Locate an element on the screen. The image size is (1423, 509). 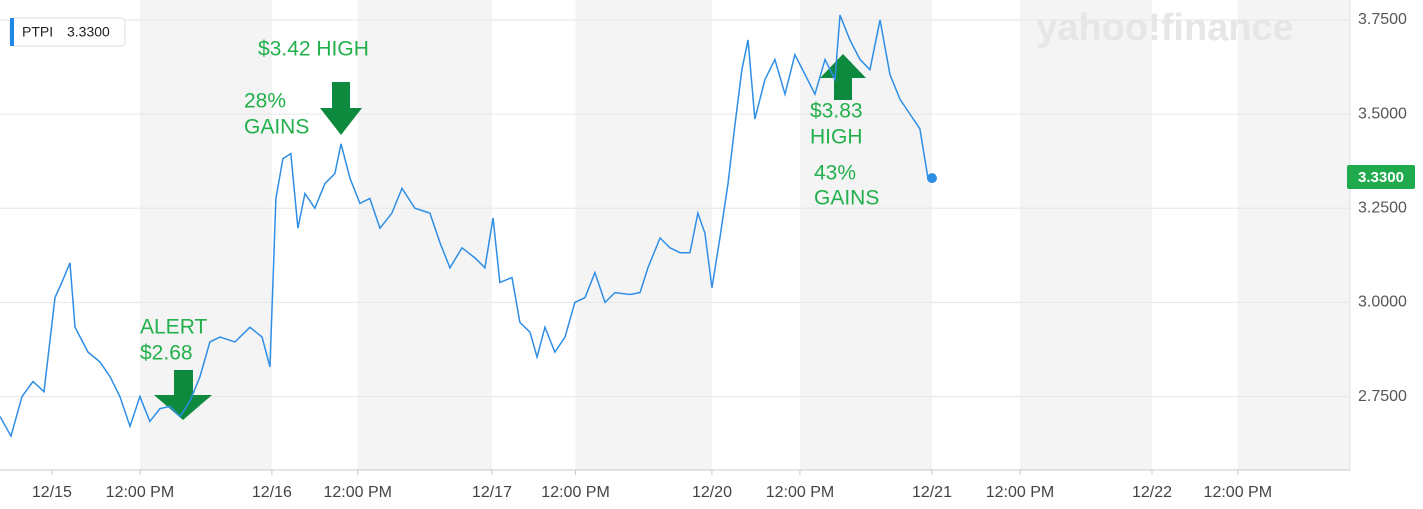
annotation: $3.83 is located at coordinates (836, 111).